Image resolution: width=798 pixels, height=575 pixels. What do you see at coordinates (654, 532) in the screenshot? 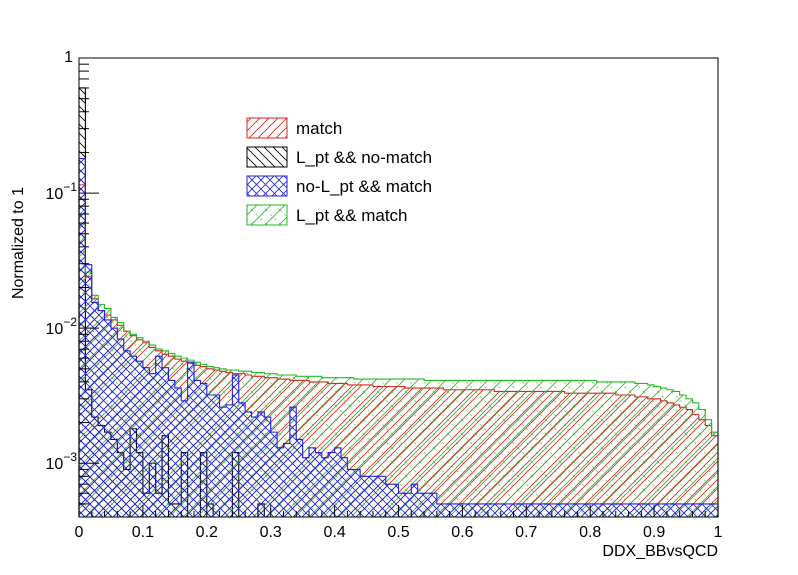
I see `x-tick-label: 0.9` at bounding box center [654, 532].